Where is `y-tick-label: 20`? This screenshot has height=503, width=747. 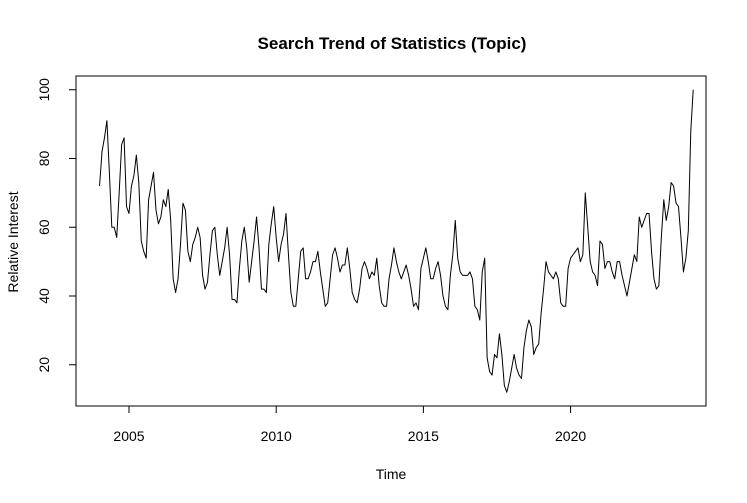
y-tick-label: 20 is located at coordinates (44, 365).